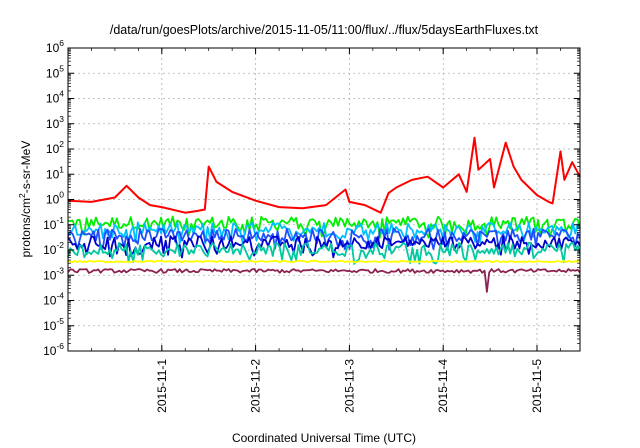 The image size is (640, 448). Describe the element at coordinates (55, 172) in the screenshot. I see `y-tick-label: 10¹` at that location.